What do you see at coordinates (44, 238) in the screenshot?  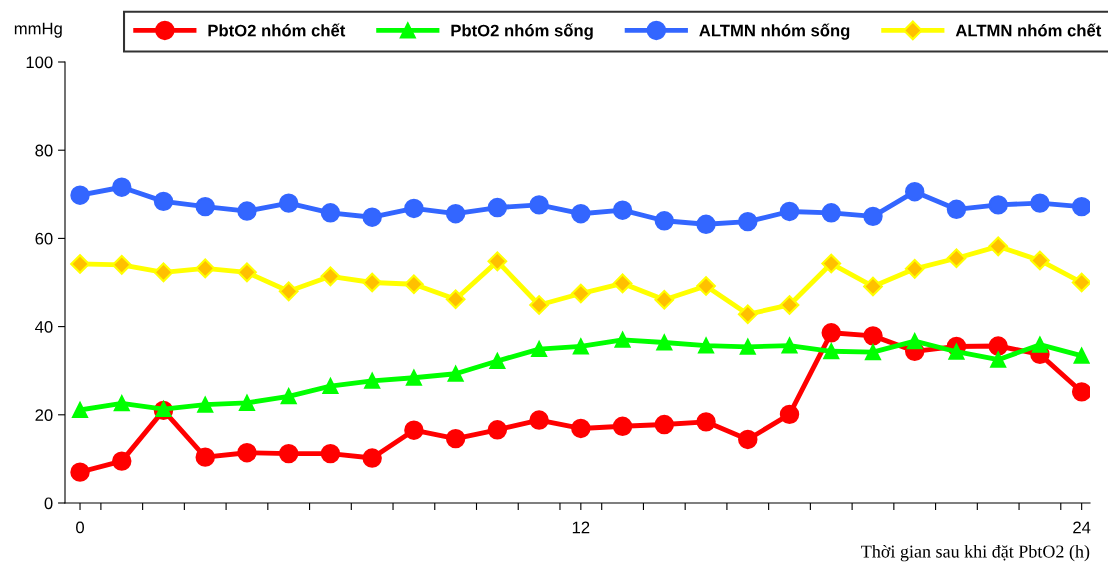 I see `y-tick-label: 60` at bounding box center [44, 238].